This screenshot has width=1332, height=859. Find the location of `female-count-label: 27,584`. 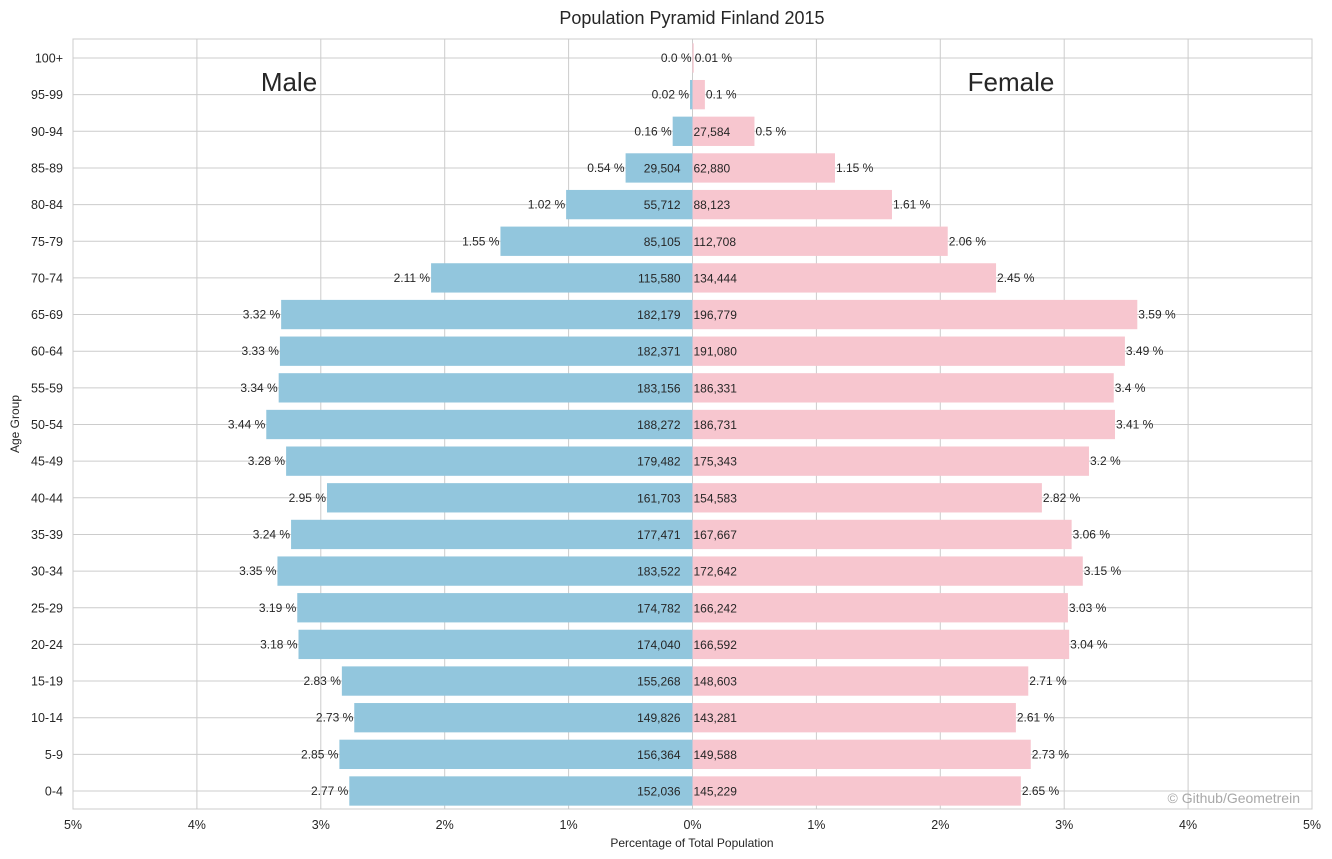

female-count-label: 27,584 is located at coordinates (712, 132).